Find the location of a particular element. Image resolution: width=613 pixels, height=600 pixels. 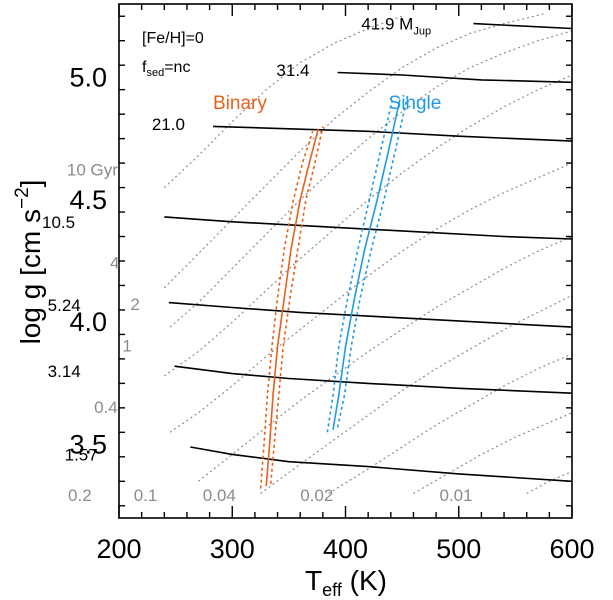

mass-track-label: 5.24 is located at coordinates (64, 305).